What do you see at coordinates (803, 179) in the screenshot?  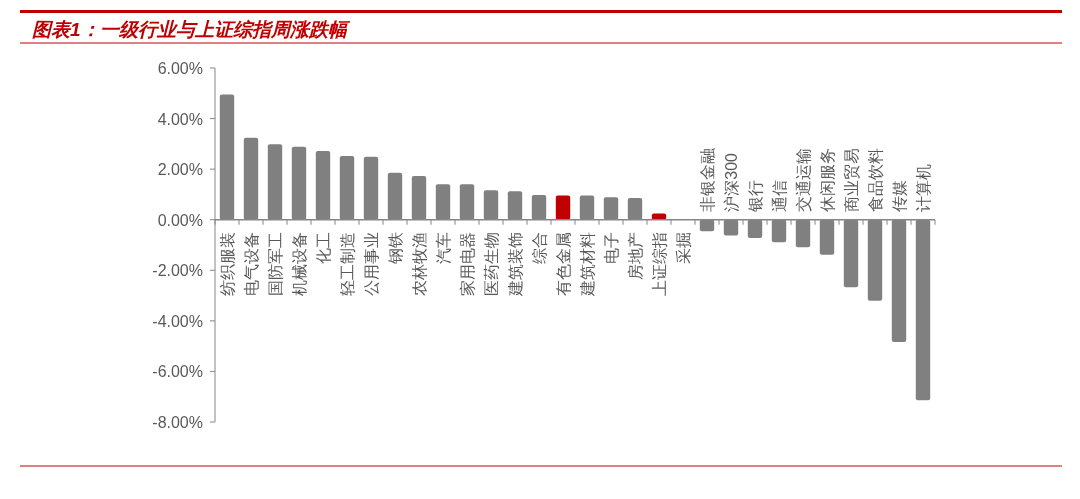 I see `x-tick-label: 交通运输` at bounding box center [803, 179].